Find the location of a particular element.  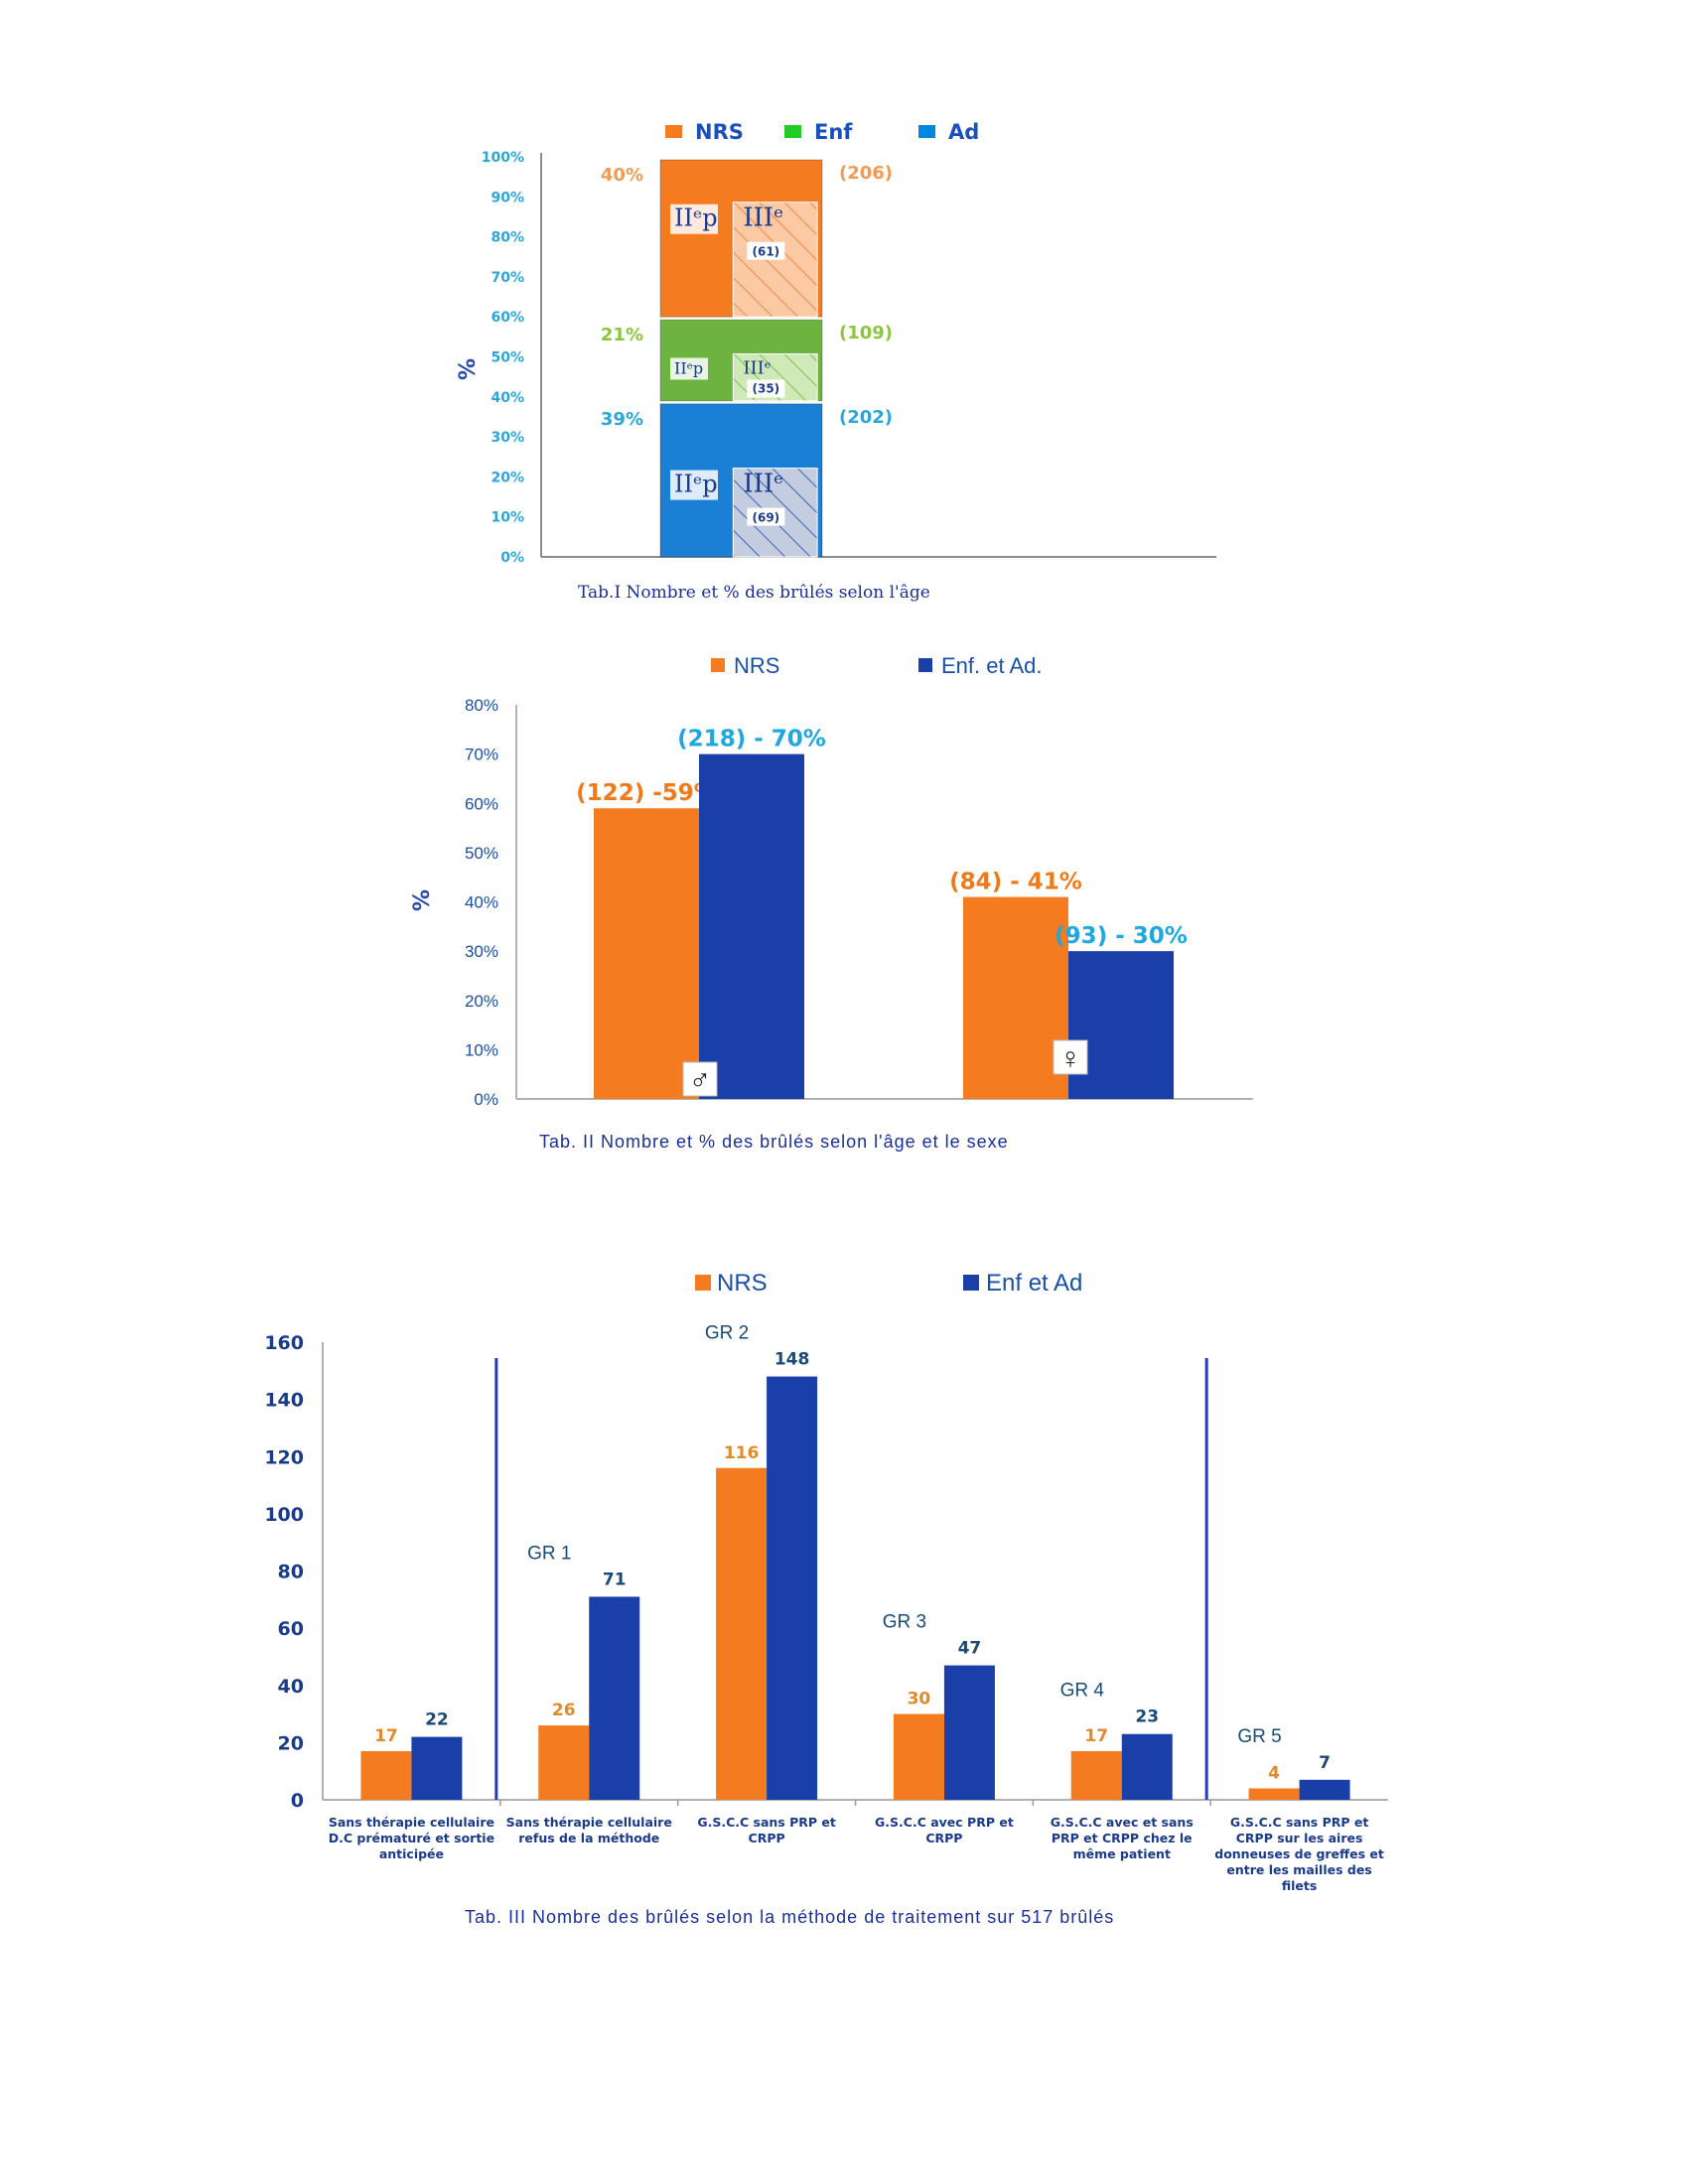

bar-value-label: 30 is located at coordinates (919, 1699).